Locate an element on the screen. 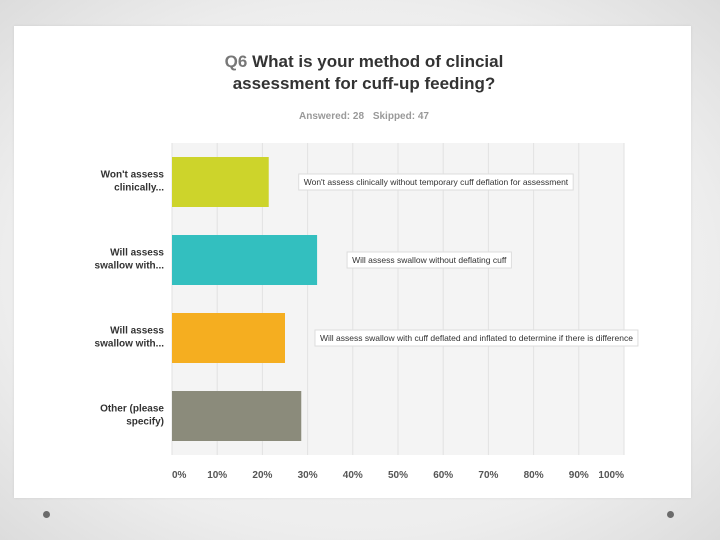 The height and width of the screenshot is (540, 720). category-label: specify) is located at coordinates (145, 422).